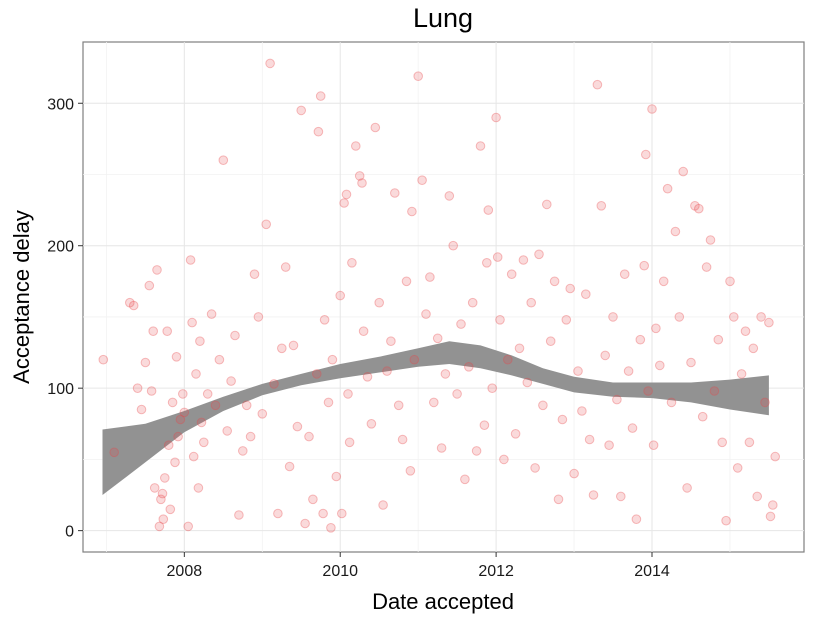 The image size is (825, 618). What do you see at coordinates (69, 532) in the screenshot?
I see `y-tick-label: 0` at bounding box center [69, 532].